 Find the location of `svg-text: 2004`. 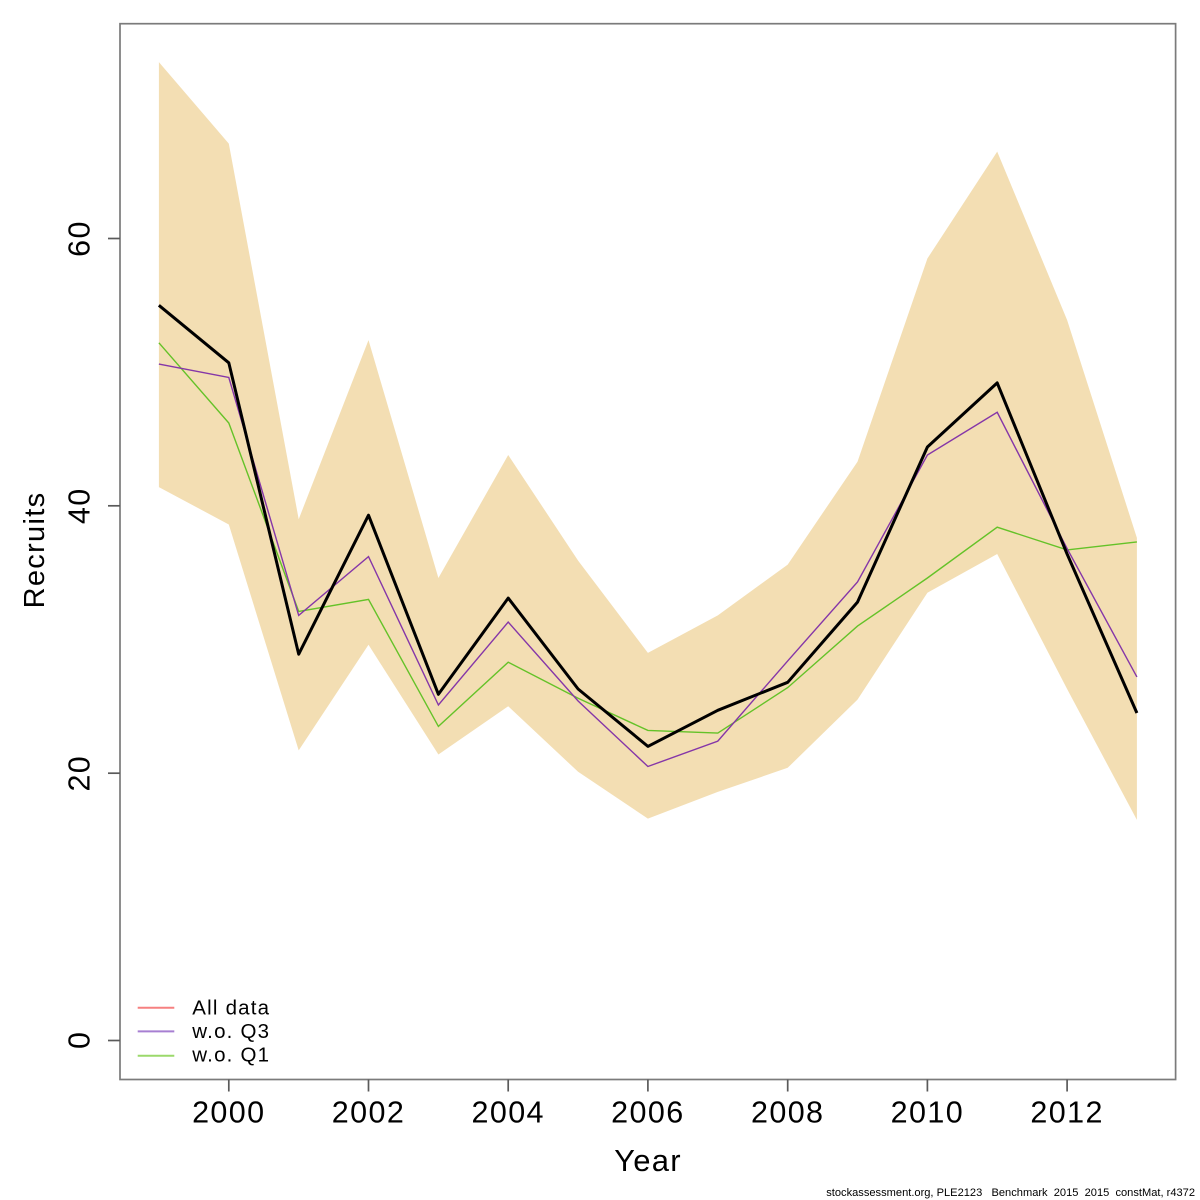

svg-text: 2004 is located at coordinates (507, 1113).